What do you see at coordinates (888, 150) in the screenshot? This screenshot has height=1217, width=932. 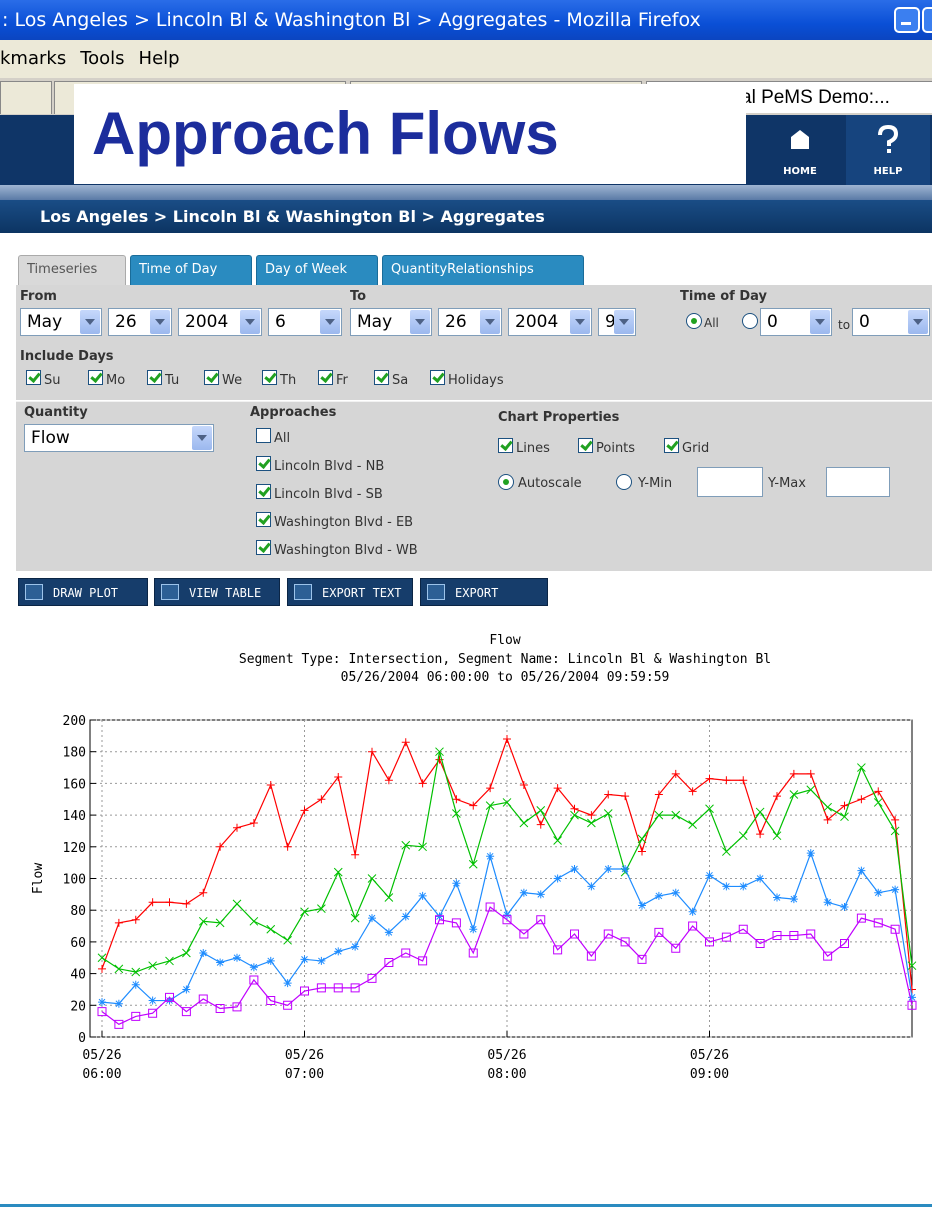 I see `nav-button: HELP` at bounding box center [888, 150].